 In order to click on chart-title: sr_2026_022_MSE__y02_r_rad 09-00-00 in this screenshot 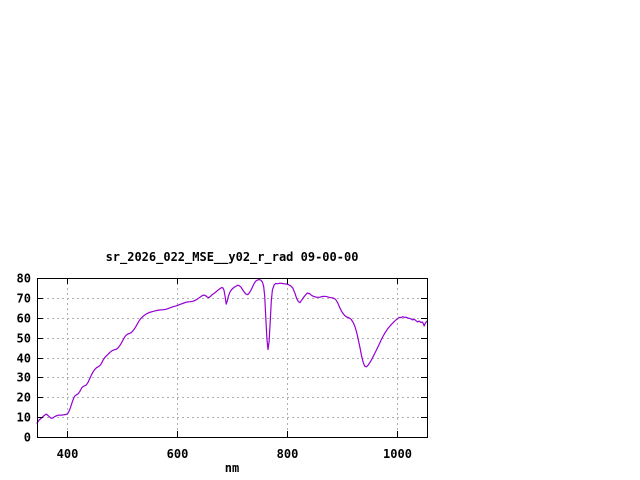, I will do `click(232, 257)`.